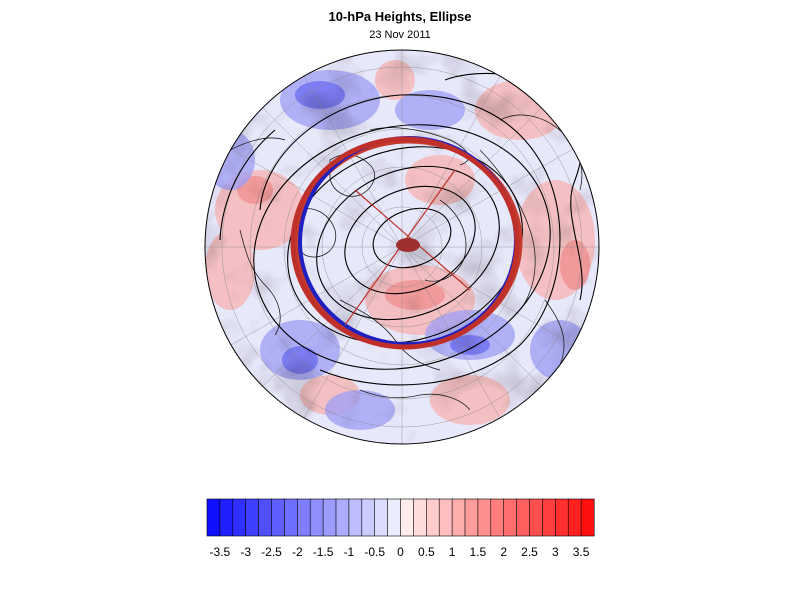 Image resolution: width=800 pixels, height=600 pixels. What do you see at coordinates (349, 552) in the screenshot?
I see `colorbar-tick-label: -1` at bounding box center [349, 552].